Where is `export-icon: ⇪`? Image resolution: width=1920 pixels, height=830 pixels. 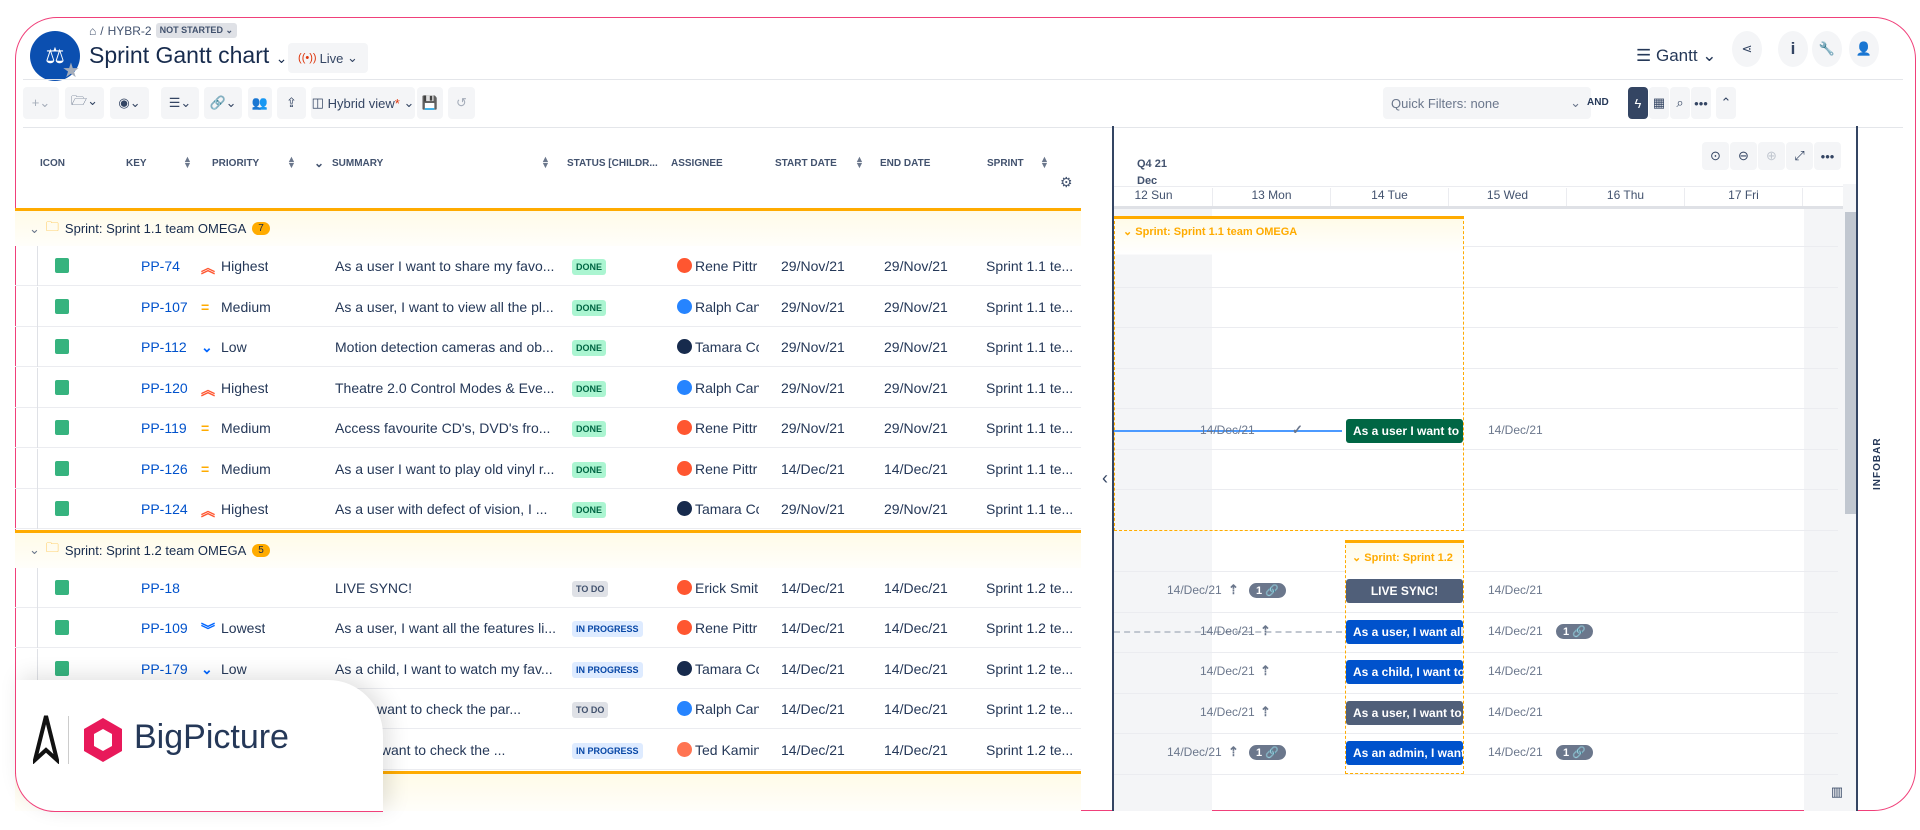 export-icon: ⇪ is located at coordinates (291, 103).